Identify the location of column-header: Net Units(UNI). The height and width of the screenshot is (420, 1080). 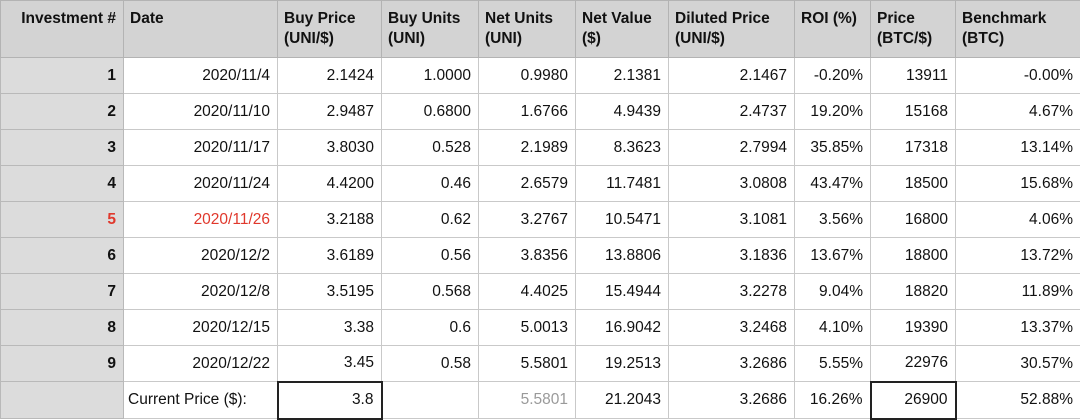
(527, 29).